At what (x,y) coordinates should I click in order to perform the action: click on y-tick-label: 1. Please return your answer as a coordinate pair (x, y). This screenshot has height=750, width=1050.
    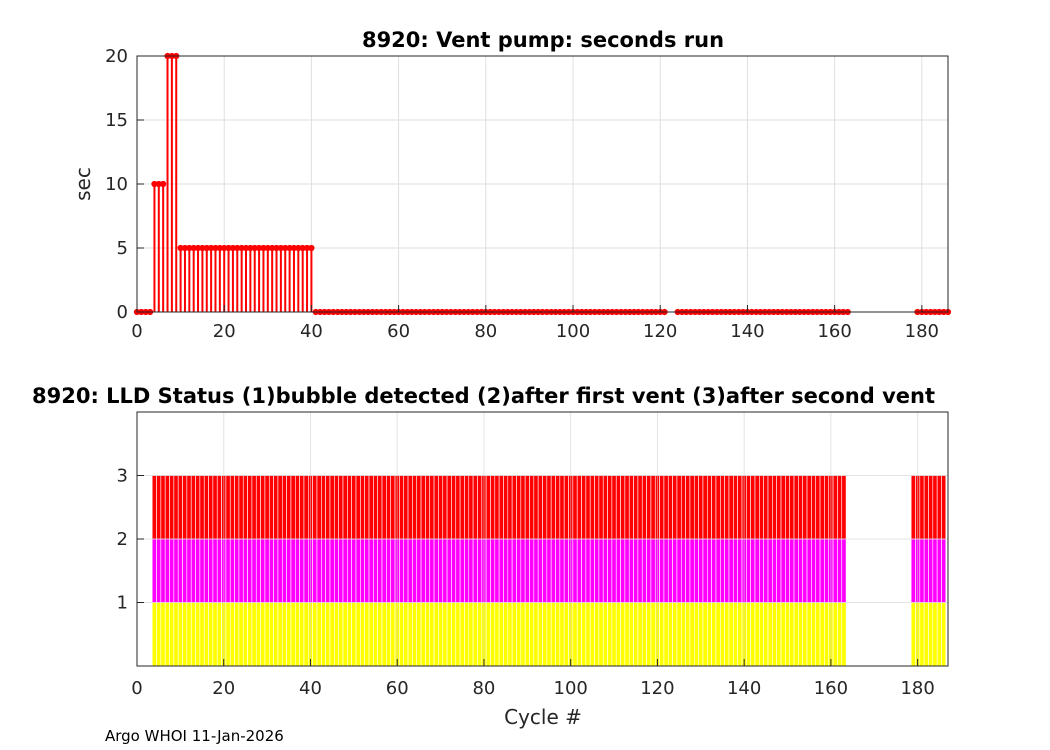
    Looking at the image, I should click on (122, 603).